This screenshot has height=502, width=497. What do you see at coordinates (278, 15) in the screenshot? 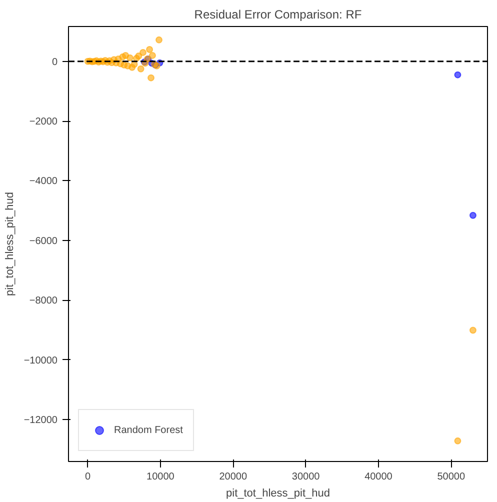
I see `chart-title: Residual Error Comparison: RF` at bounding box center [278, 15].